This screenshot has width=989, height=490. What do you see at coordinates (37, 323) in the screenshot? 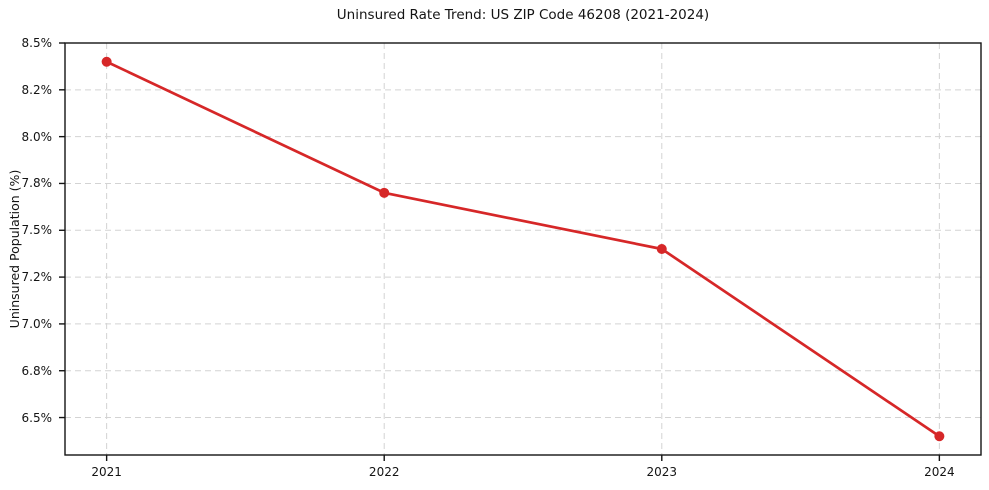
I see `y-tick-label: 7.0%` at bounding box center [37, 323].